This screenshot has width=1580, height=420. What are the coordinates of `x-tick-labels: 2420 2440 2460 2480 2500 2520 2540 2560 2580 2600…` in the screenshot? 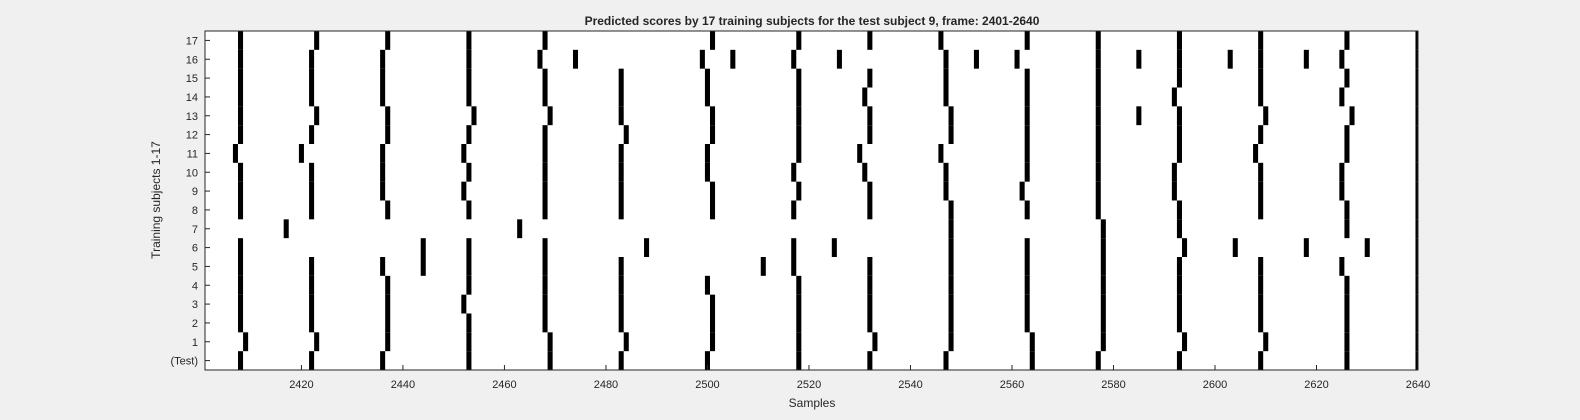 It's located at (859, 378).